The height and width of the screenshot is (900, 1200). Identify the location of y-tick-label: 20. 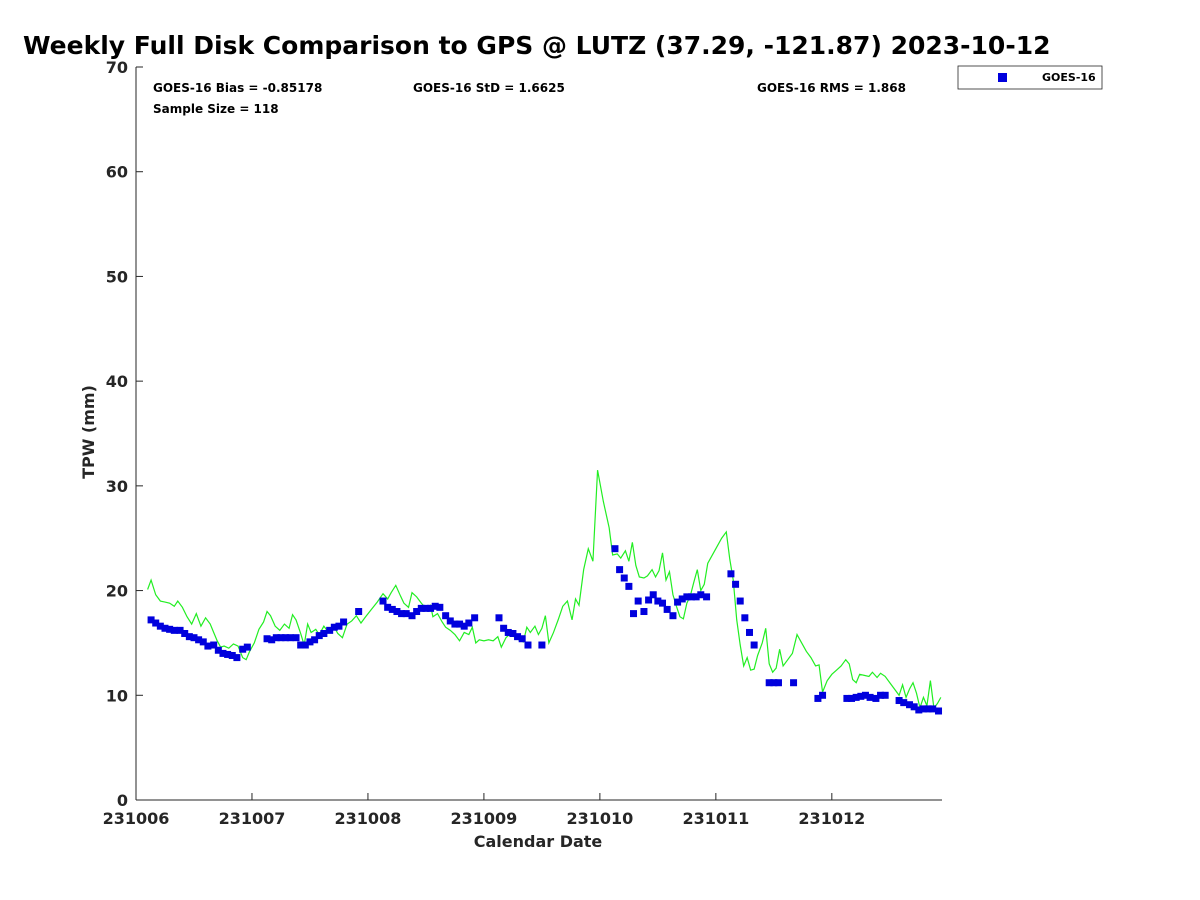
(117, 591).